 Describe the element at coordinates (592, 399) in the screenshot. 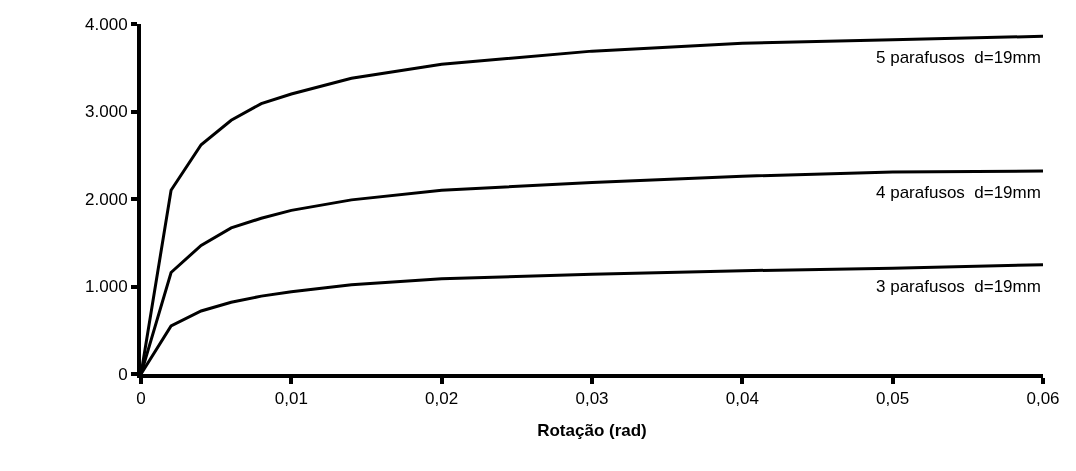

I see `x-tick-label: 0,03` at that location.